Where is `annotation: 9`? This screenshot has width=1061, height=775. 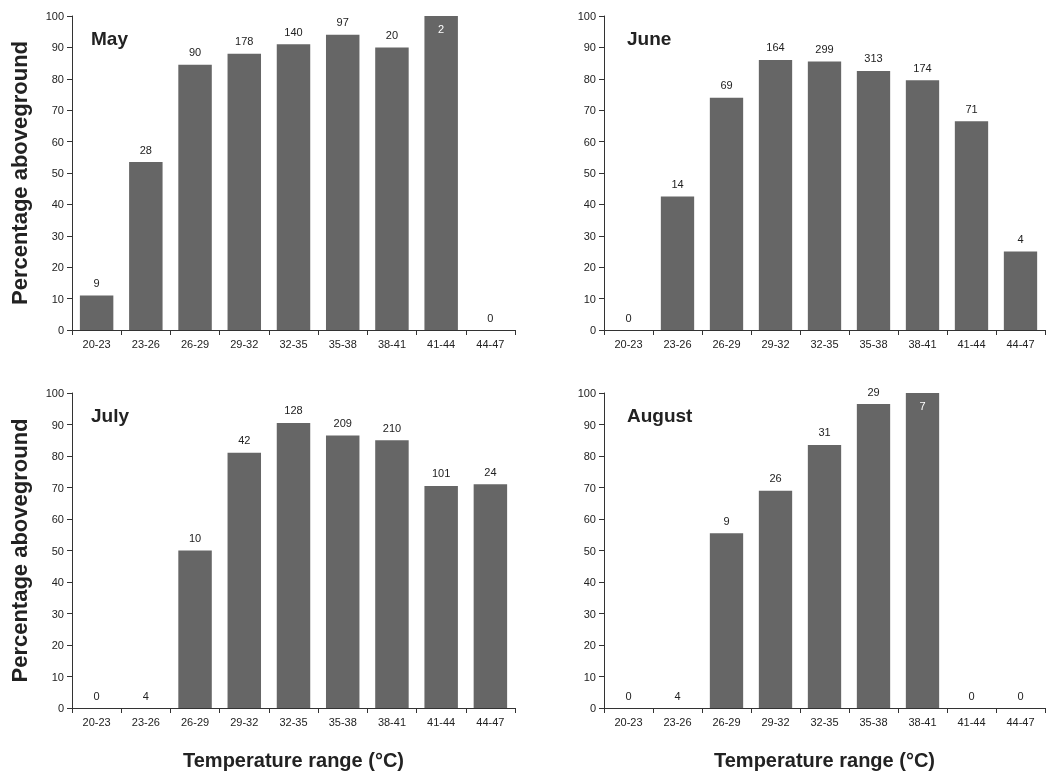
annotation: 9 is located at coordinates (96, 282).